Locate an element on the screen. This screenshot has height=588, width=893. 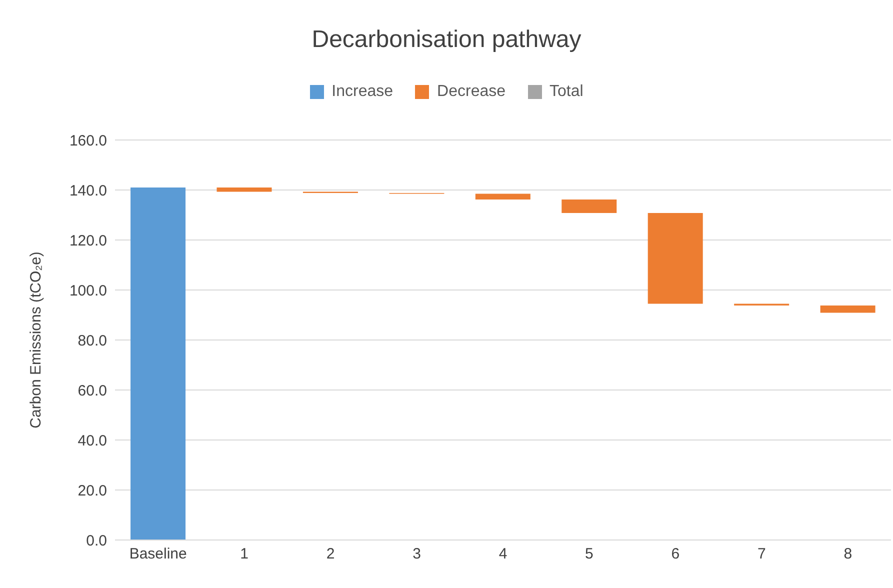
x-tick-label: 2 is located at coordinates (330, 554).